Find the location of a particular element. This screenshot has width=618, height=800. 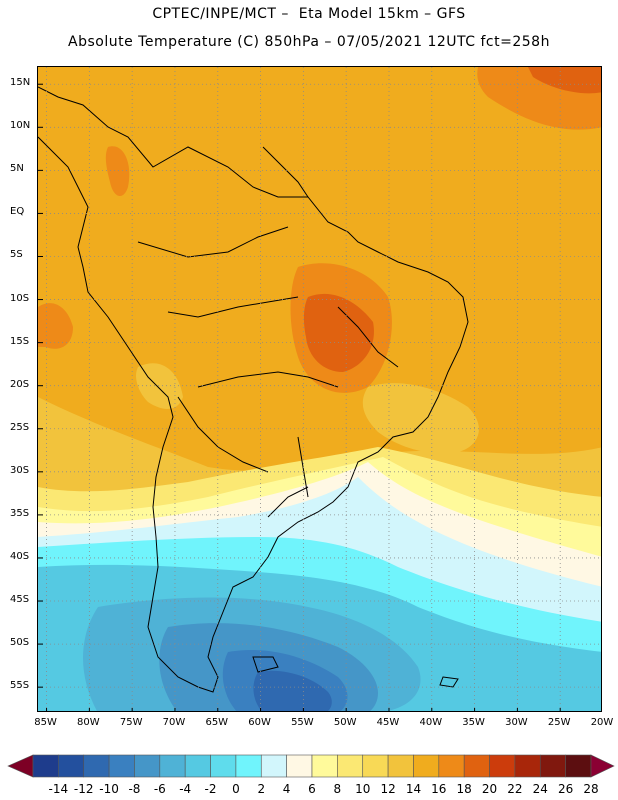

colorbar-label: 6 is located at coordinates (312, 789).